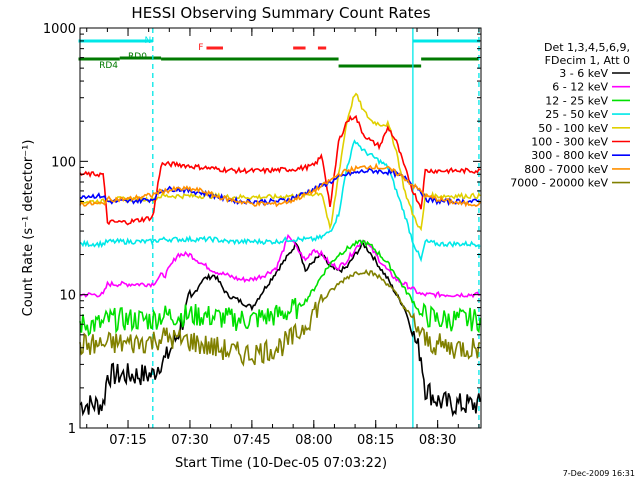 The height and width of the screenshot is (480, 640). Describe the element at coordinates (108, 66) in the screenshot. I see `flag-label-rd4: RD4` at that location.